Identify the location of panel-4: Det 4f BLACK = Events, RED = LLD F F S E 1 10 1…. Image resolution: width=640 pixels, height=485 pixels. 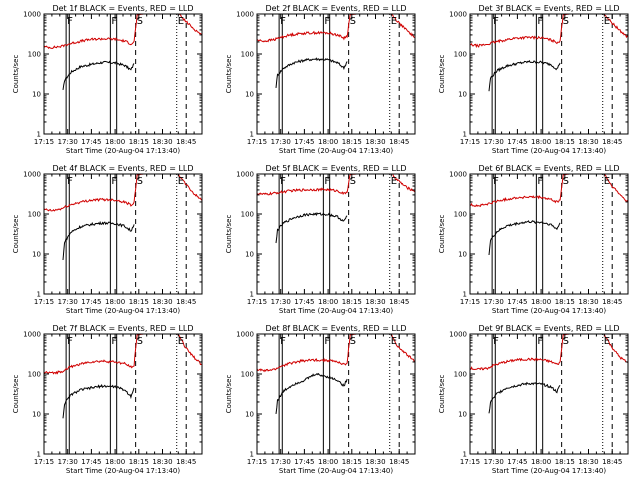
(107, 239).